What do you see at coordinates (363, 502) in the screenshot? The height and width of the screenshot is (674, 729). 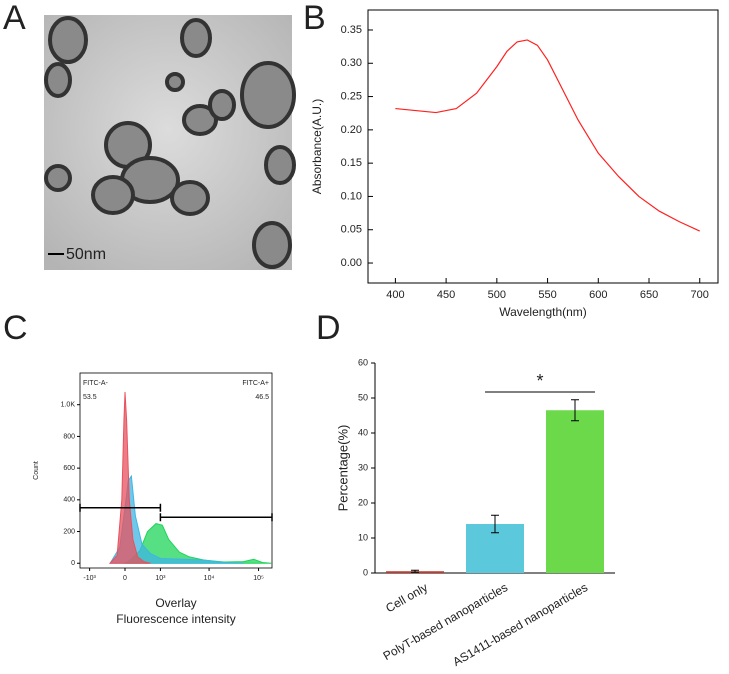 I see `y-tick-label: 20` at bounding box center [363, 502].